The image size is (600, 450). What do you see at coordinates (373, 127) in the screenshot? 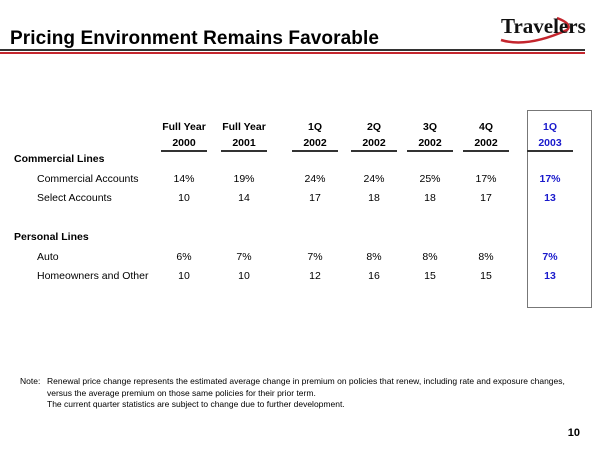
I see `column-header-line1: 2Q` at bounding box center [373, 127].